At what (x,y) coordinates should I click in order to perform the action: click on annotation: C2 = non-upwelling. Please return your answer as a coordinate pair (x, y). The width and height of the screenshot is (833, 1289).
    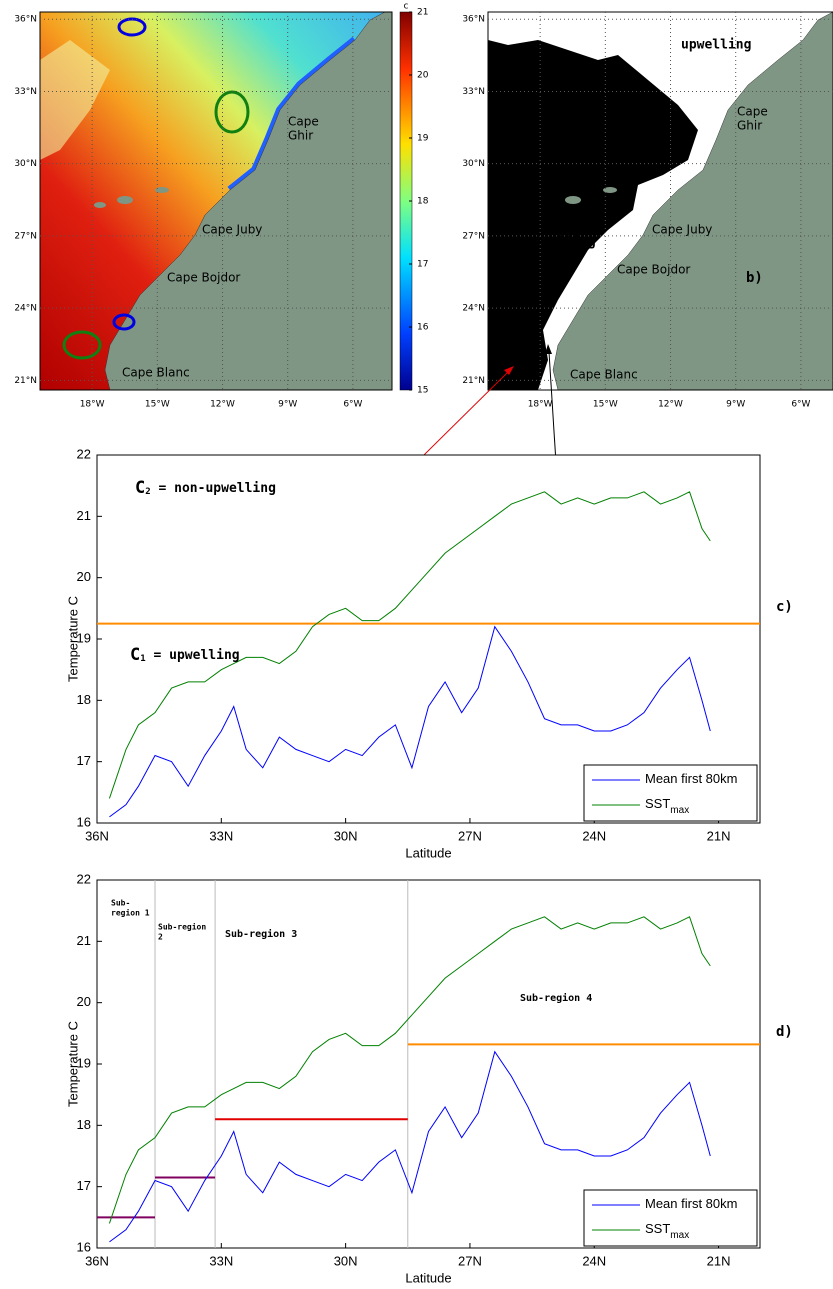
    Looking at the image, I should click on (205, 488).